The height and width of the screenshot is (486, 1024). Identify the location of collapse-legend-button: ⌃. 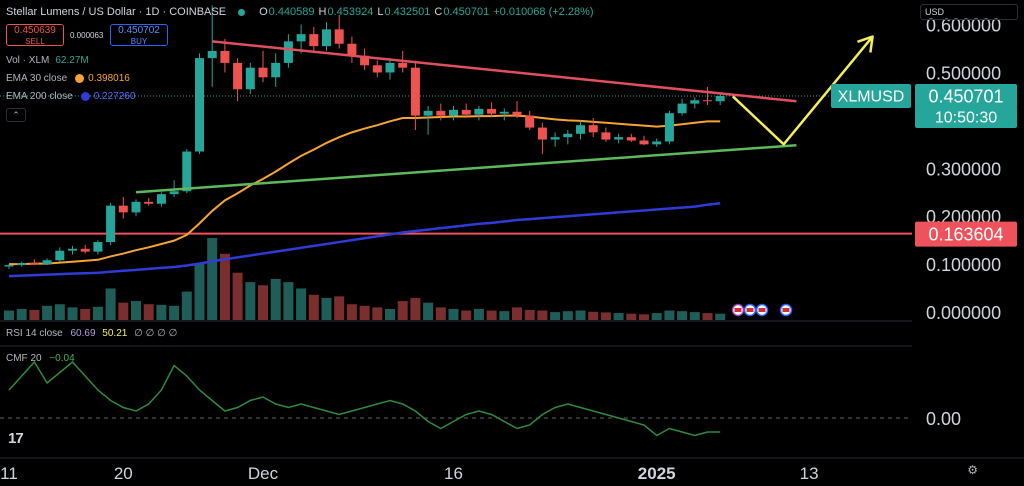
(16, 115).